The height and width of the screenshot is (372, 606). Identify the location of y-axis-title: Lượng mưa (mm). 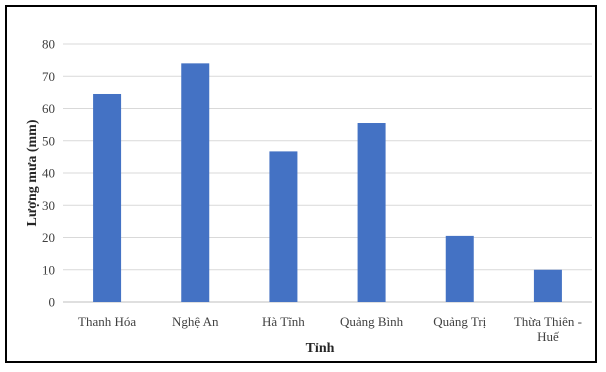
(32, 172).